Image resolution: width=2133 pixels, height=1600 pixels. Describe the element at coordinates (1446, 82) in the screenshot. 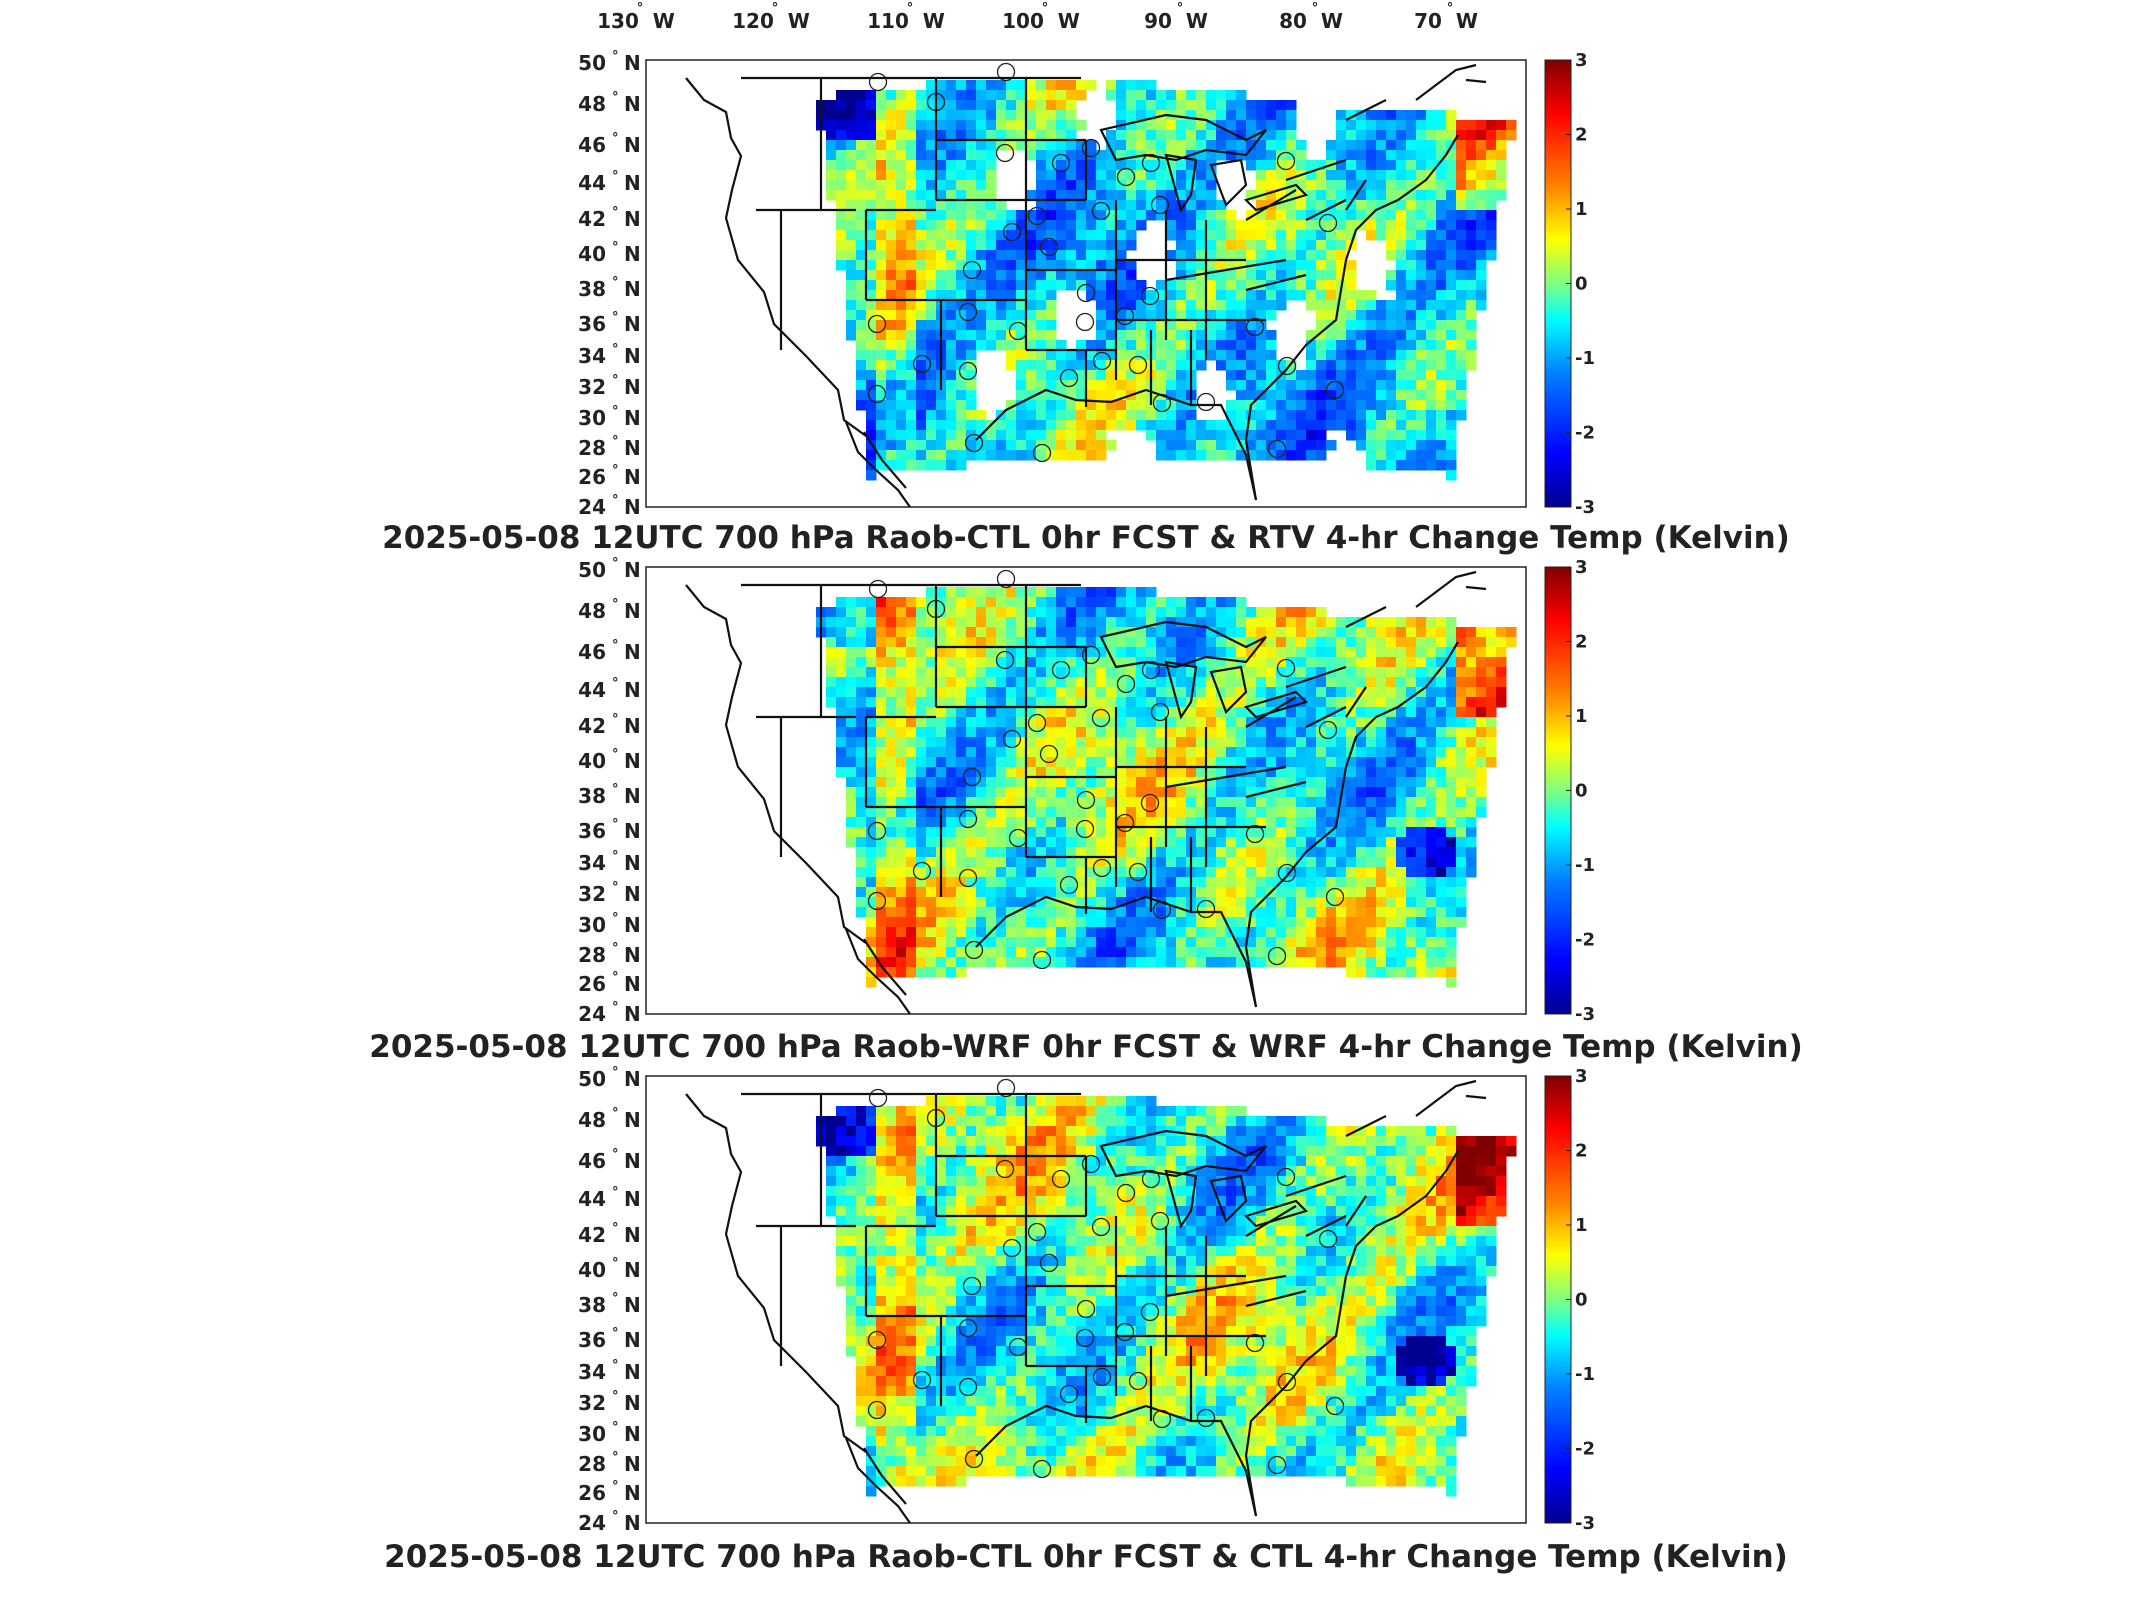

I see `boundary-line` at that location.